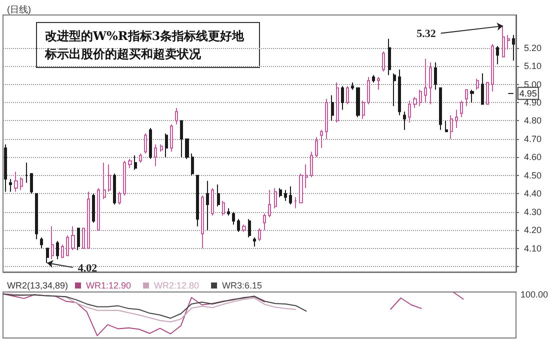 The height and width of the screenshot is (340, 550). Describe the element at coordinates (242, 285) in the screenshot. I see `legend-label: WR3:6.15` at that location.